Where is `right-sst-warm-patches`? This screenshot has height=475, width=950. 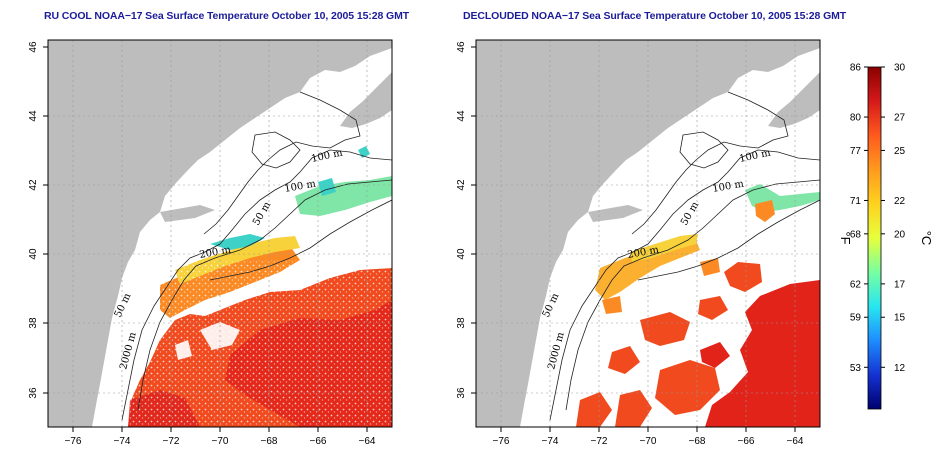 right-sst-warm-patches is located at coordinates (669, 344).